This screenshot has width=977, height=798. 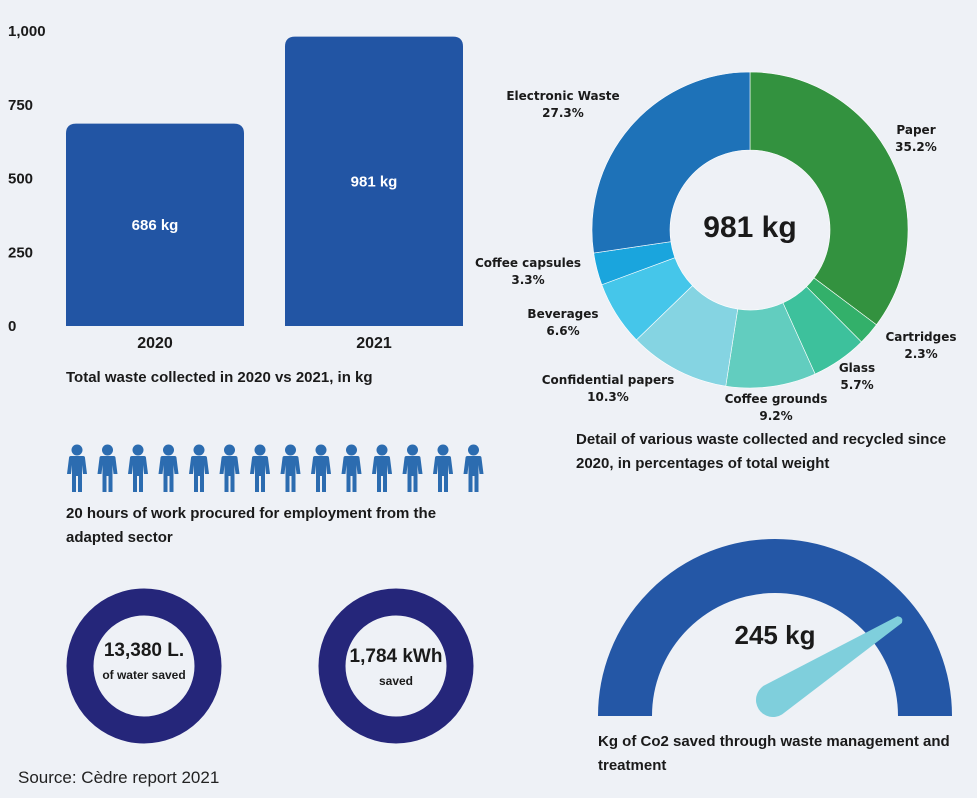 I want to click on donut-slice-name: Confidential papers, so click(x=608, y=380).